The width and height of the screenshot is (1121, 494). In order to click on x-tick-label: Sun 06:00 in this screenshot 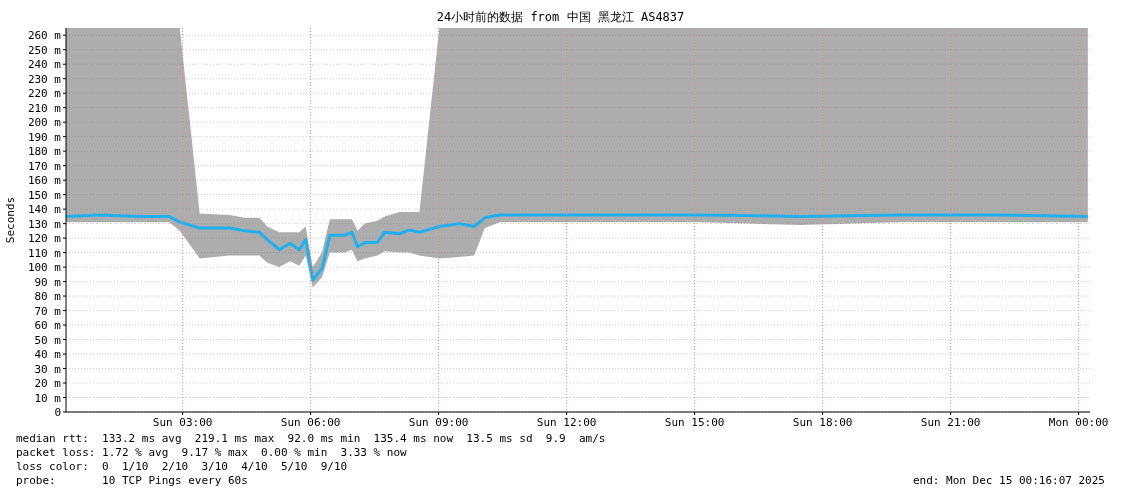, I will do `click(310, 422)`.